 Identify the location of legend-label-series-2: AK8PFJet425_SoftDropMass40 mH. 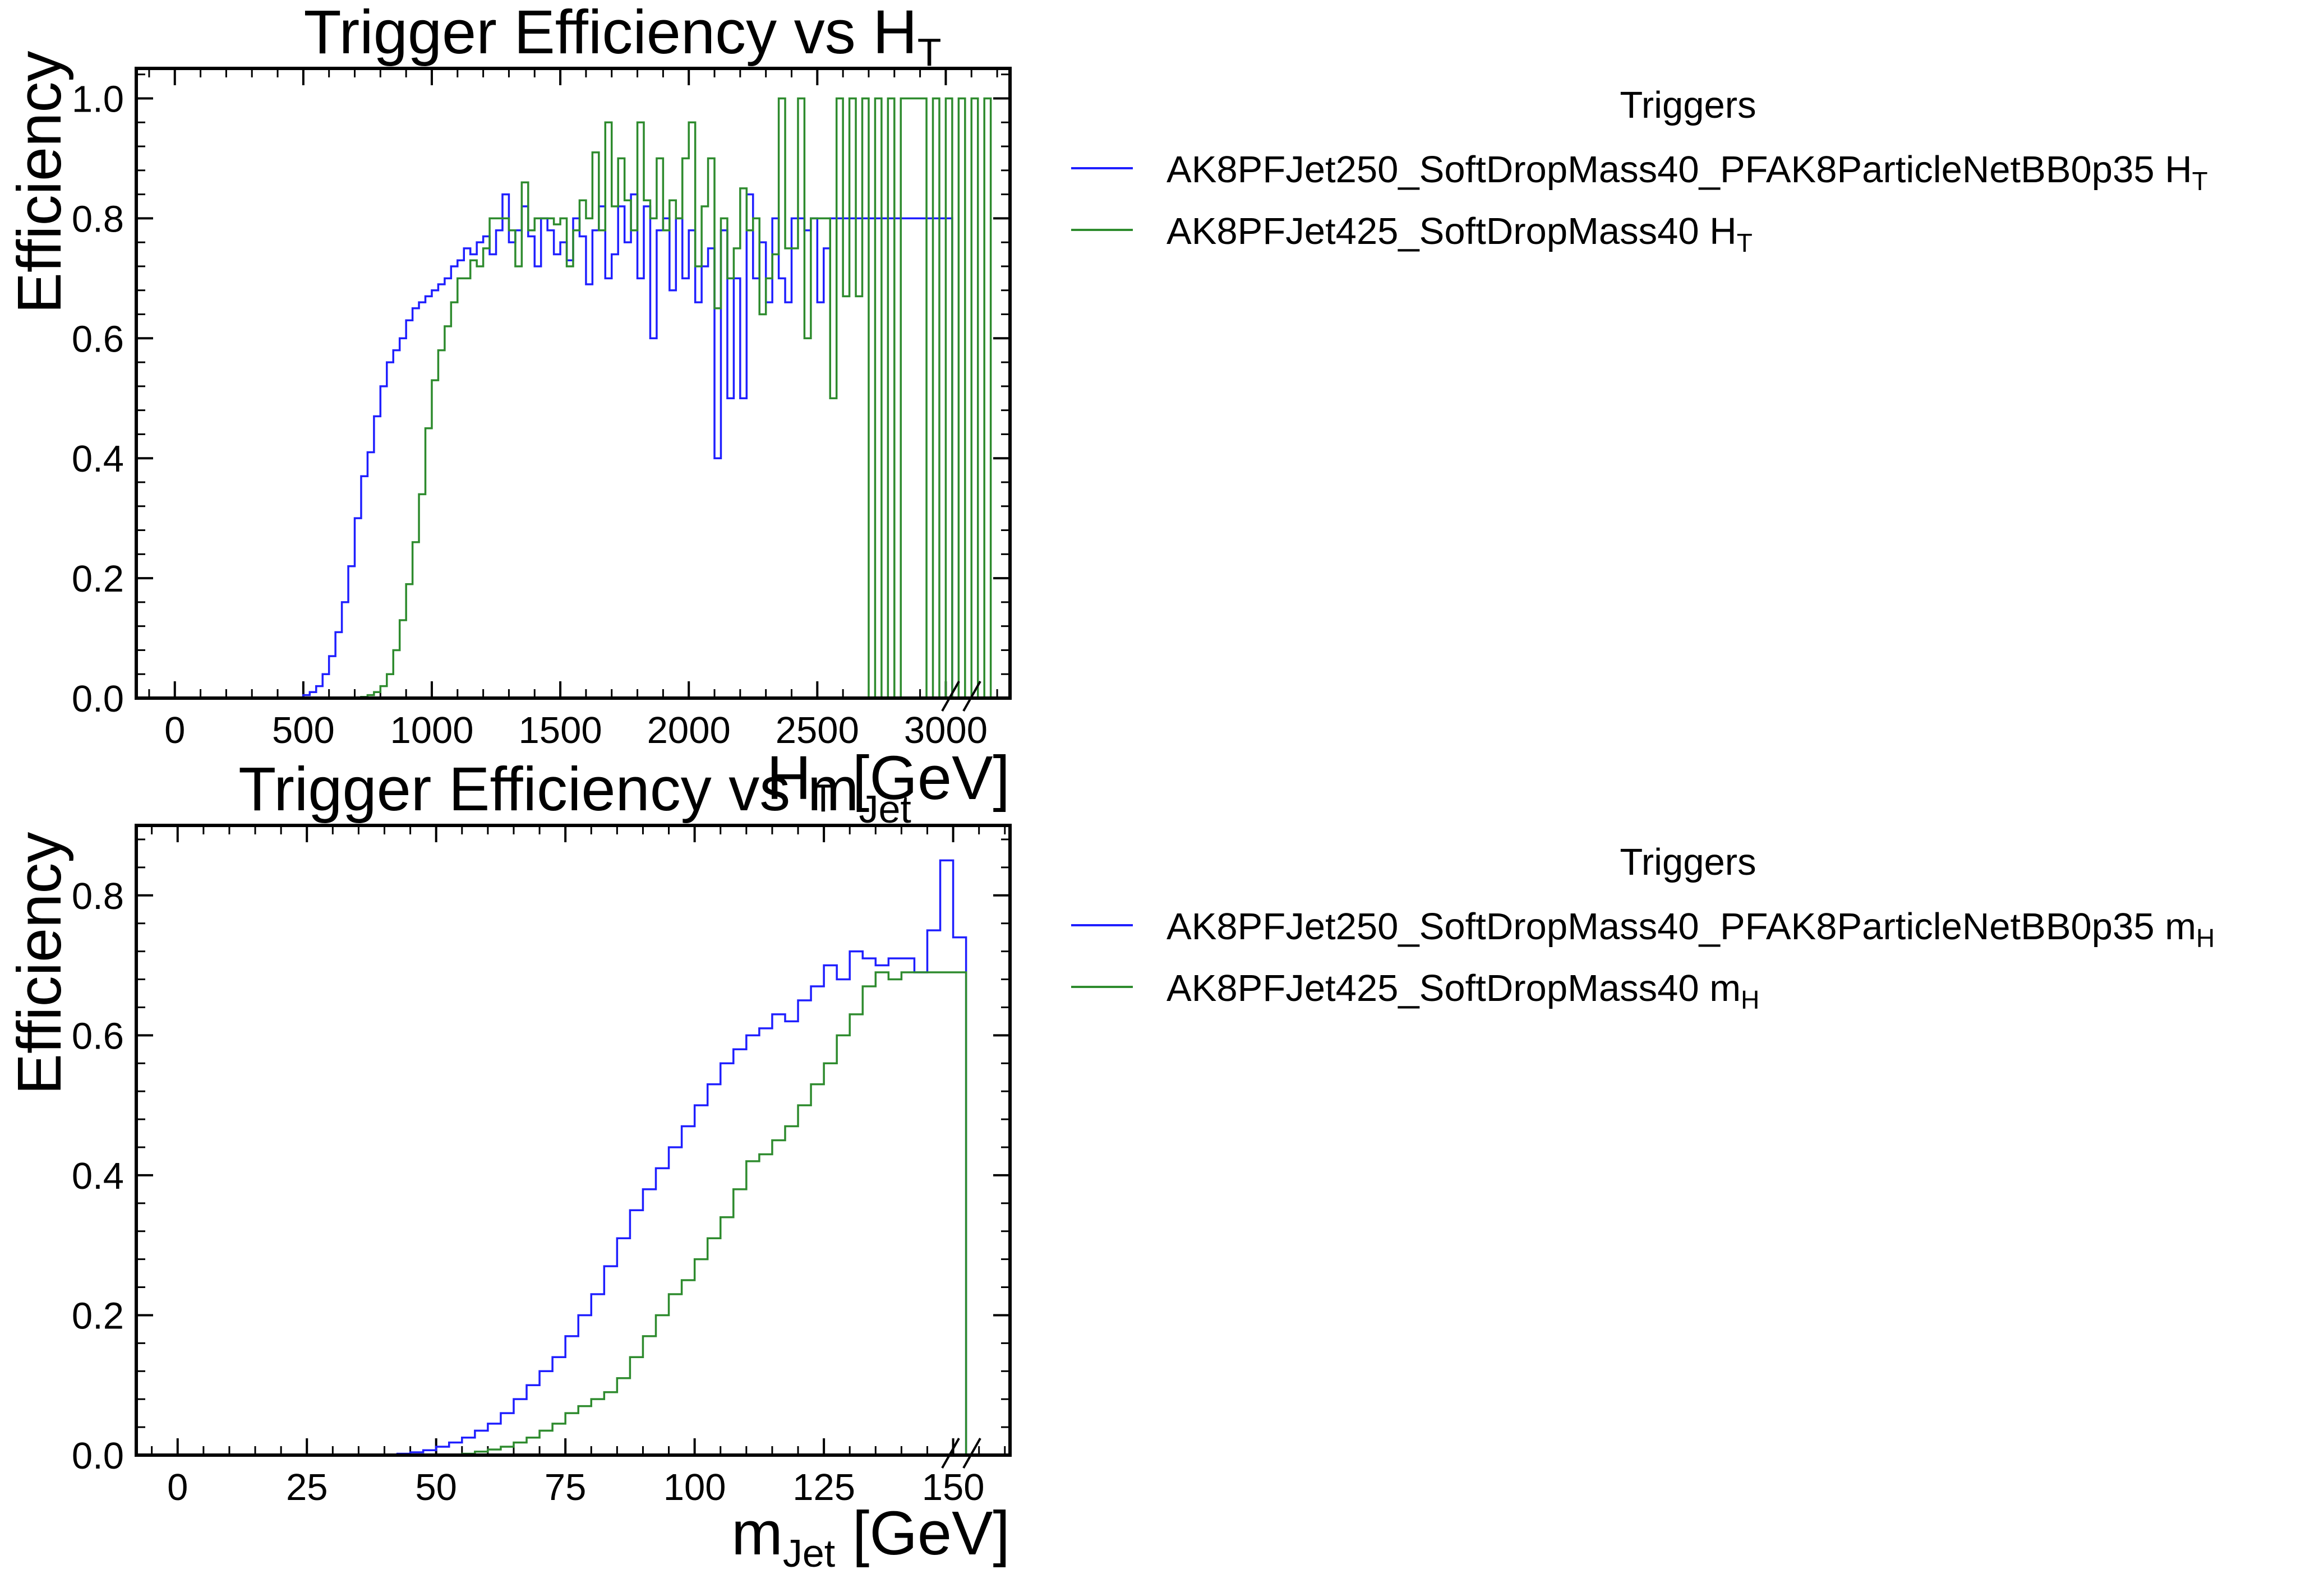
(1462, 990).